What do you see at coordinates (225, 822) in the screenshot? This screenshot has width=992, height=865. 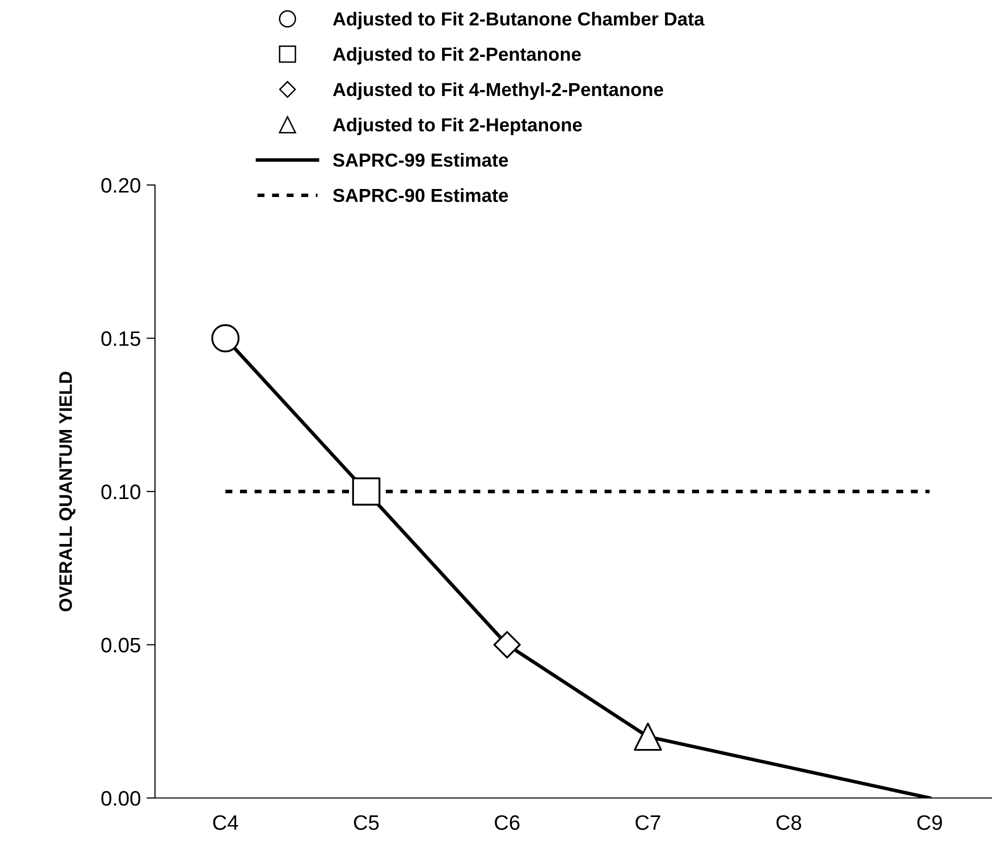 I see `x-tick-label: C4` at bounding box center [225, 822].